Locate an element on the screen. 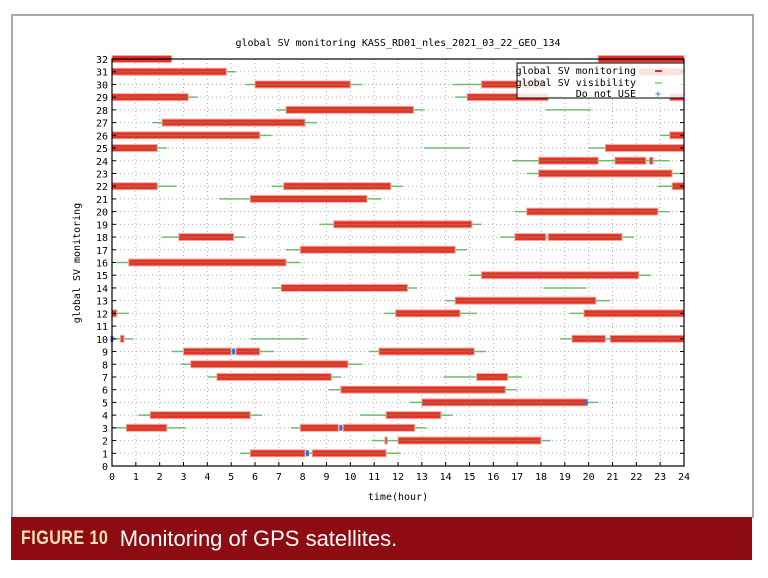 This screenshot has width=768, height=578. y-tick-label: 16 is located at coordinates (102, 264).